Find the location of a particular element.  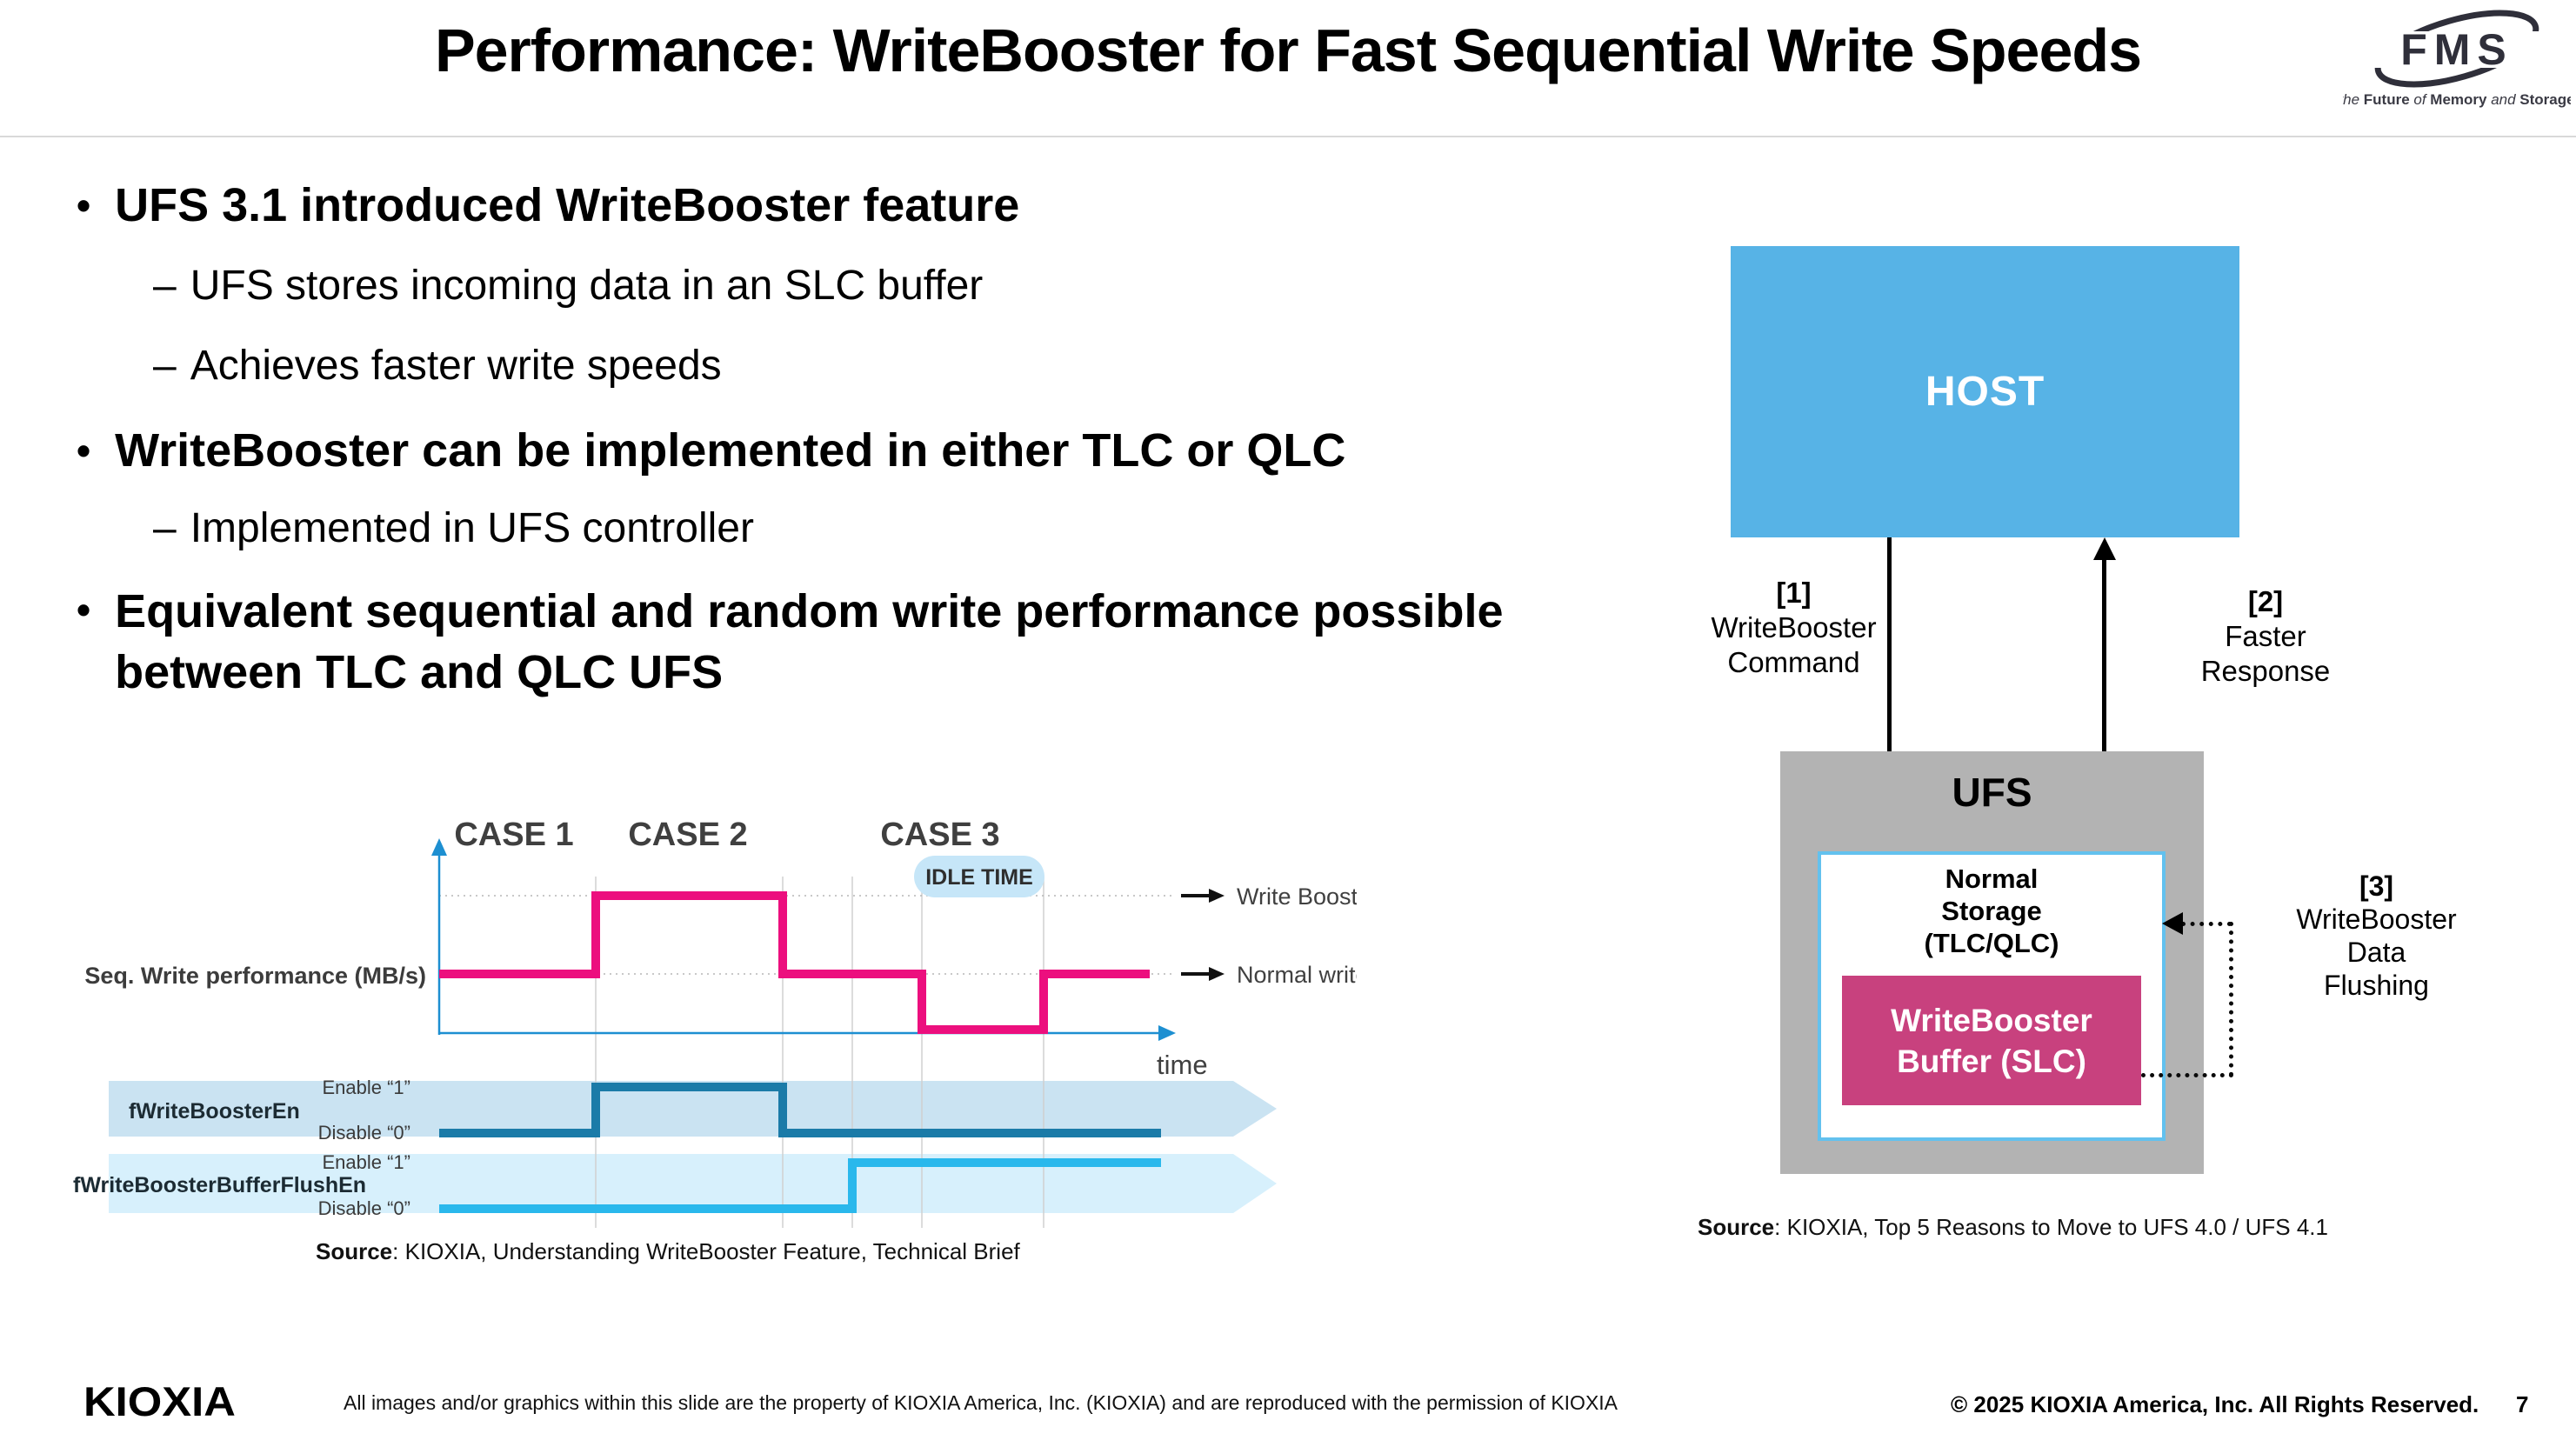

writebooster-command-arrow is located at coordinates (1889, 747).